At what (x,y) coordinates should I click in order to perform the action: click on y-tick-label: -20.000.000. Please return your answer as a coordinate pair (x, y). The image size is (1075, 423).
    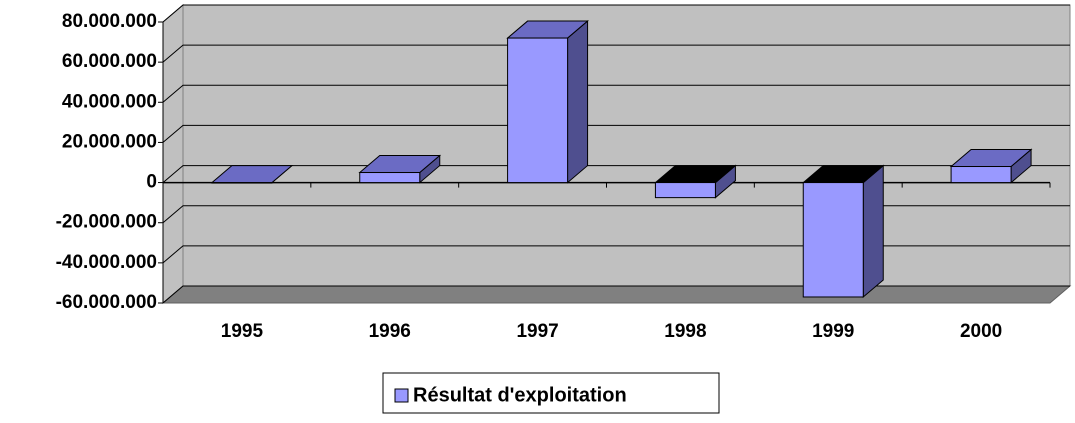
    Looking at the image, I should click on (106, 222).